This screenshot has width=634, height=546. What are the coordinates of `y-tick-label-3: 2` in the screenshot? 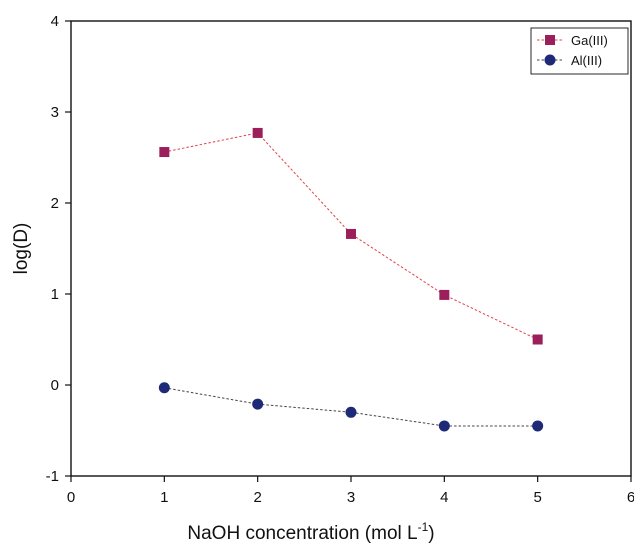 It's located at (55, 203).